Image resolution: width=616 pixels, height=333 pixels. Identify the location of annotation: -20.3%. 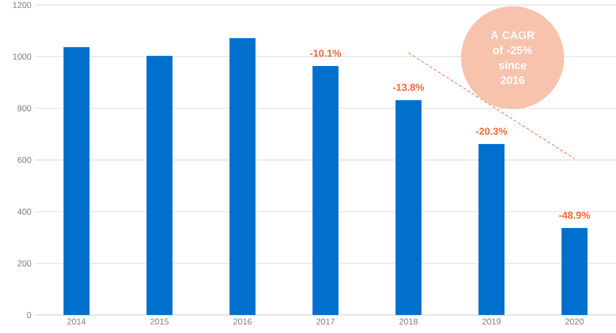
(492, 131).